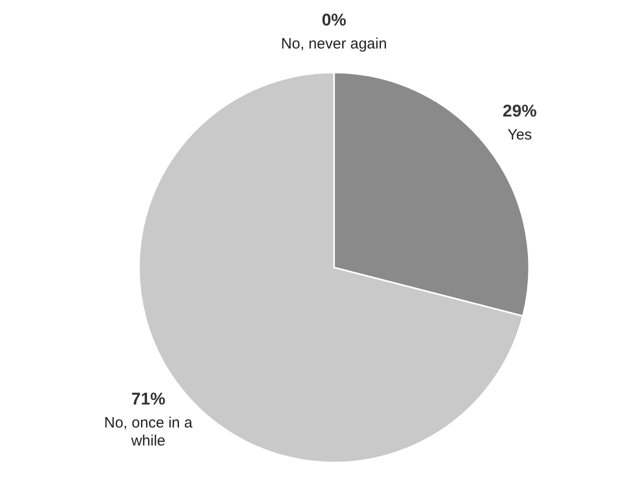 This screenshot has height=477, width=628. I want to click on slice-label: No, once in a while, so click(149, 432).